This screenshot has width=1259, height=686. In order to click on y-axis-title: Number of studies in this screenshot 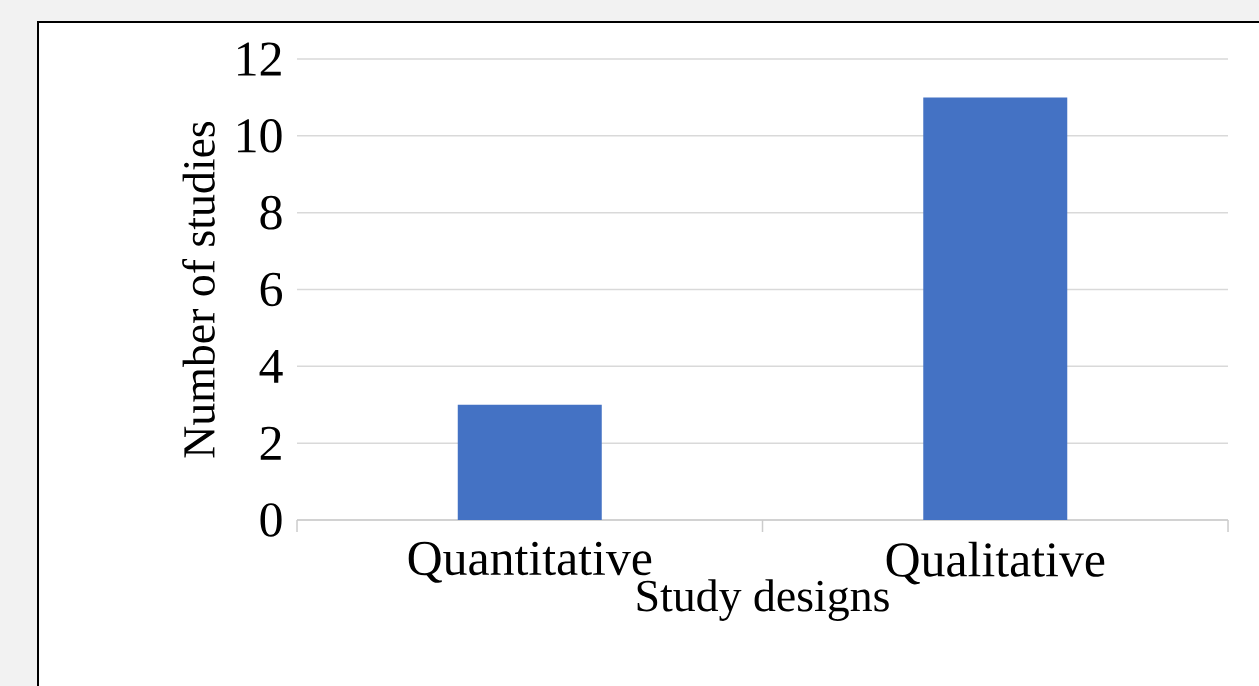, I will do `click(198, 289)`.